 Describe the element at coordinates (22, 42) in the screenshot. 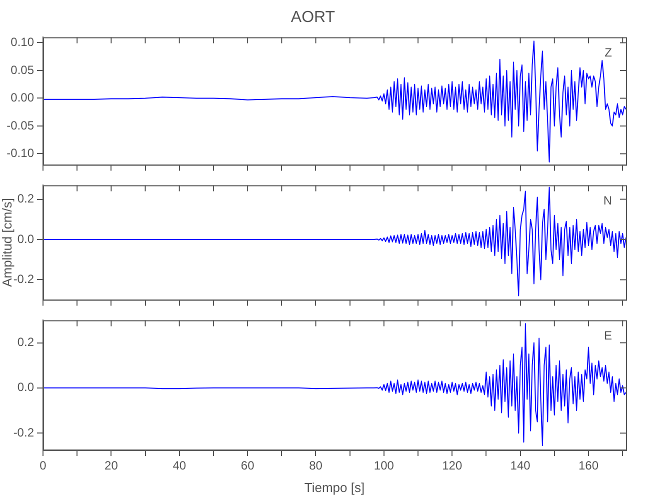

I see `y-tick-label: 0.10` at that location.